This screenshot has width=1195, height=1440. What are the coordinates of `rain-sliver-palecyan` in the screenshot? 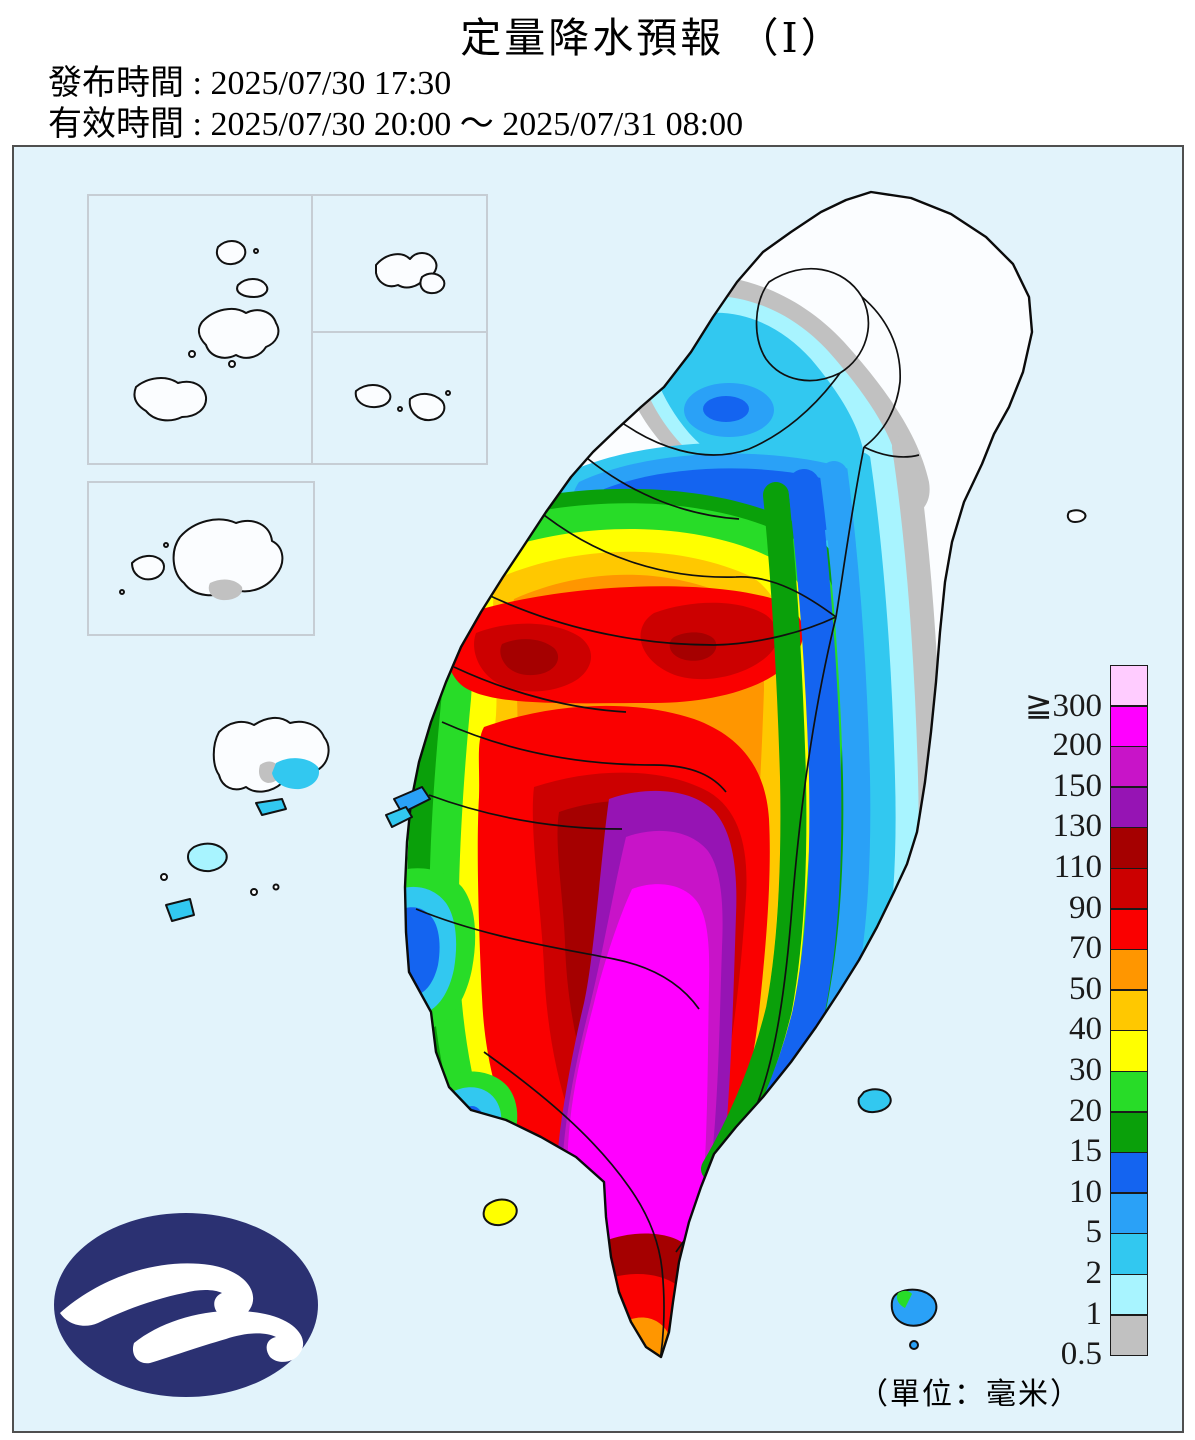 It's located at (409, 1038).